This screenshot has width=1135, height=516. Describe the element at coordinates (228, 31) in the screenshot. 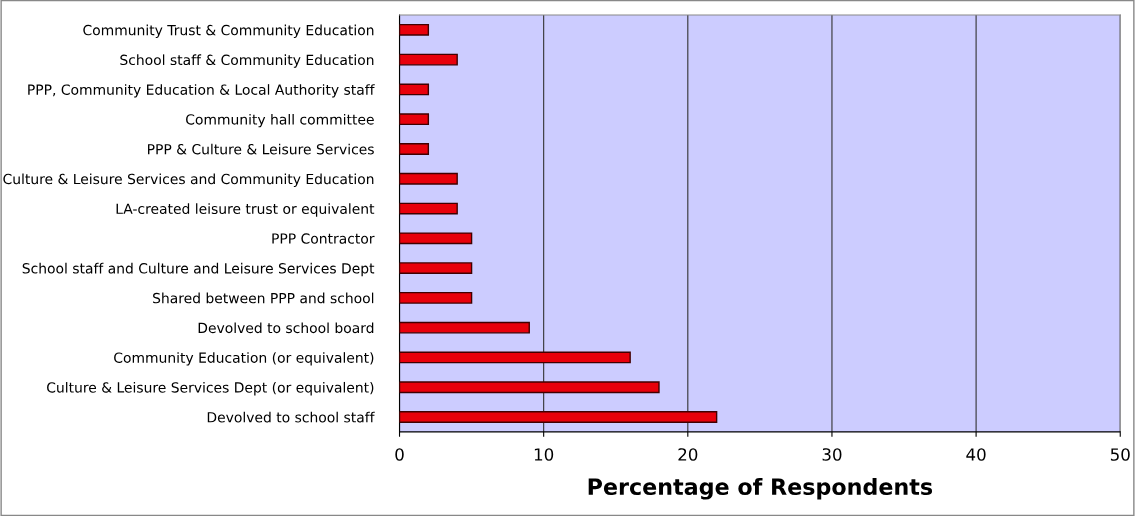

I see `y-tick-label: Community Trust & Community Education` at that location.